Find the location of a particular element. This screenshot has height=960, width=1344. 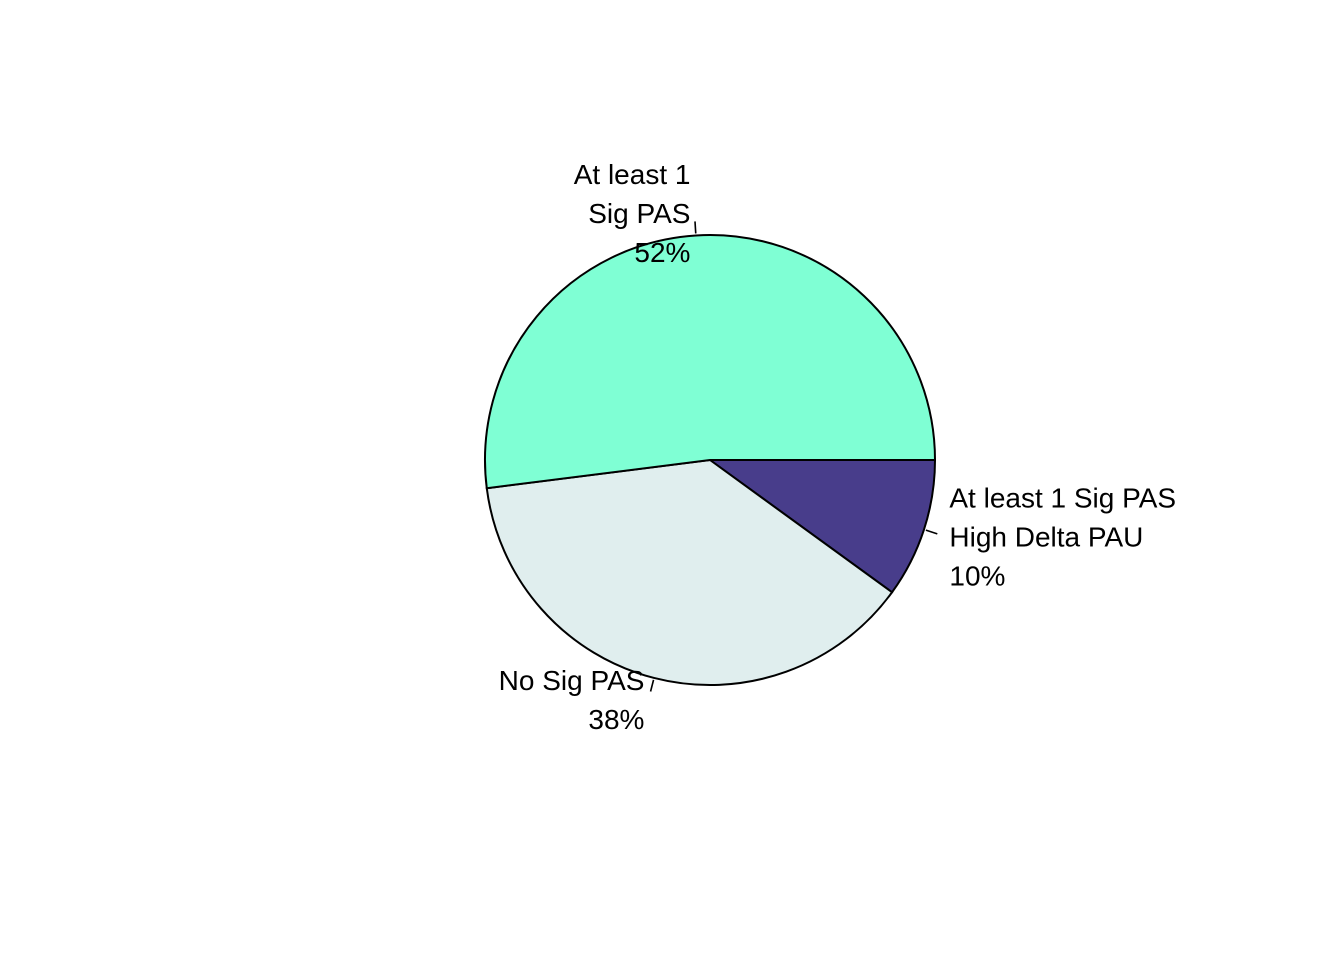

slice-label-2: At least 1 Sig PAS 52% is located at coordinates (632, 213).